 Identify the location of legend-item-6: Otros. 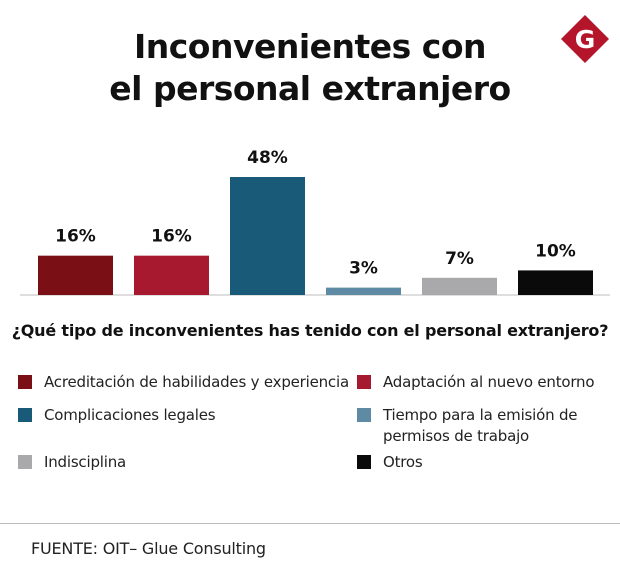
(390, 462).